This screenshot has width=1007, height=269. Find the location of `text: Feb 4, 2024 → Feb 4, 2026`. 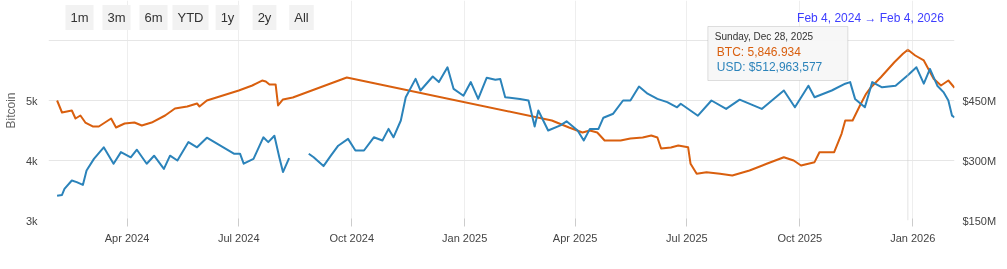

text: Feb 4, 2024 → Feb 4, 2026 is located at coordinates (871, 17).